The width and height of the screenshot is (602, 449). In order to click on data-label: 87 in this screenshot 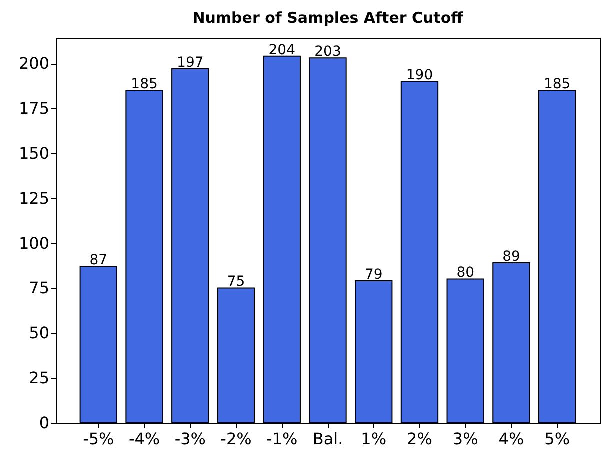, I will do `click(99, 260)`.